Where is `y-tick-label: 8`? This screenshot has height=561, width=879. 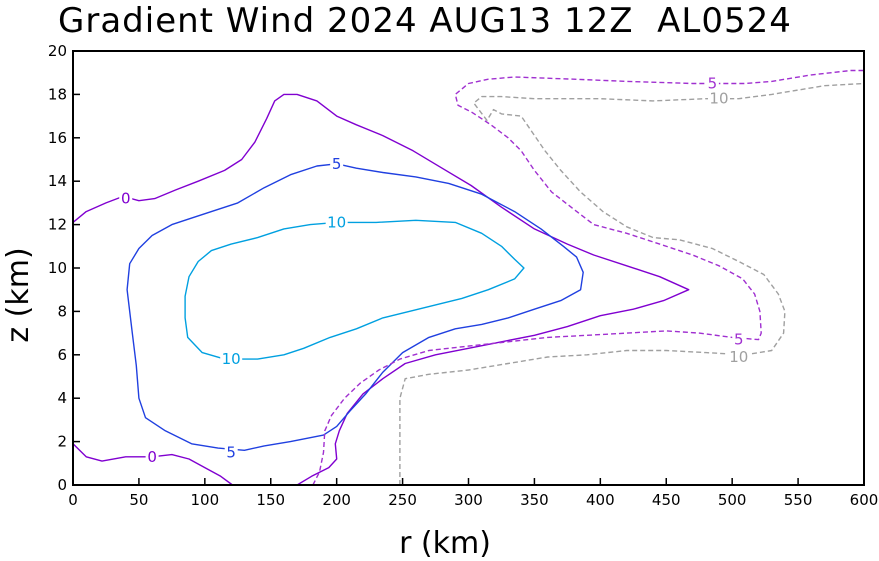 y-tick-label: 8 is located at coordinates (62, 311).